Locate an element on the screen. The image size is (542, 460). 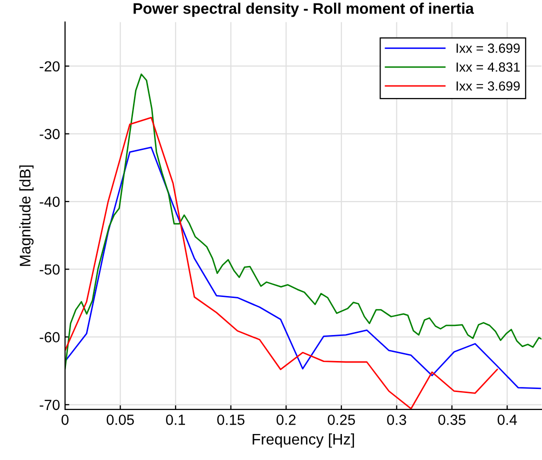
x-axis-title: Frequency [Hz] is located at coordinates (303, 440).